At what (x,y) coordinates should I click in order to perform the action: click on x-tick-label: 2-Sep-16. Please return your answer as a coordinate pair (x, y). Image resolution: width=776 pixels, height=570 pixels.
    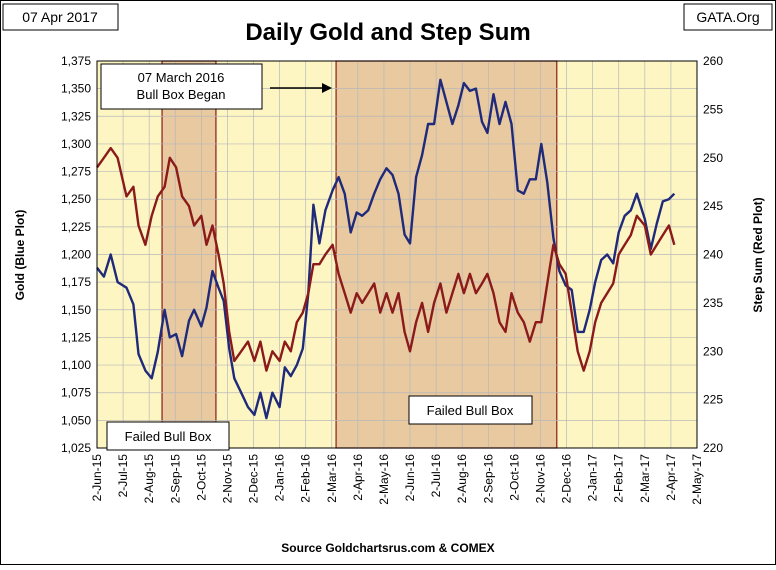
    Looking at the image, I should click on (488, 479).